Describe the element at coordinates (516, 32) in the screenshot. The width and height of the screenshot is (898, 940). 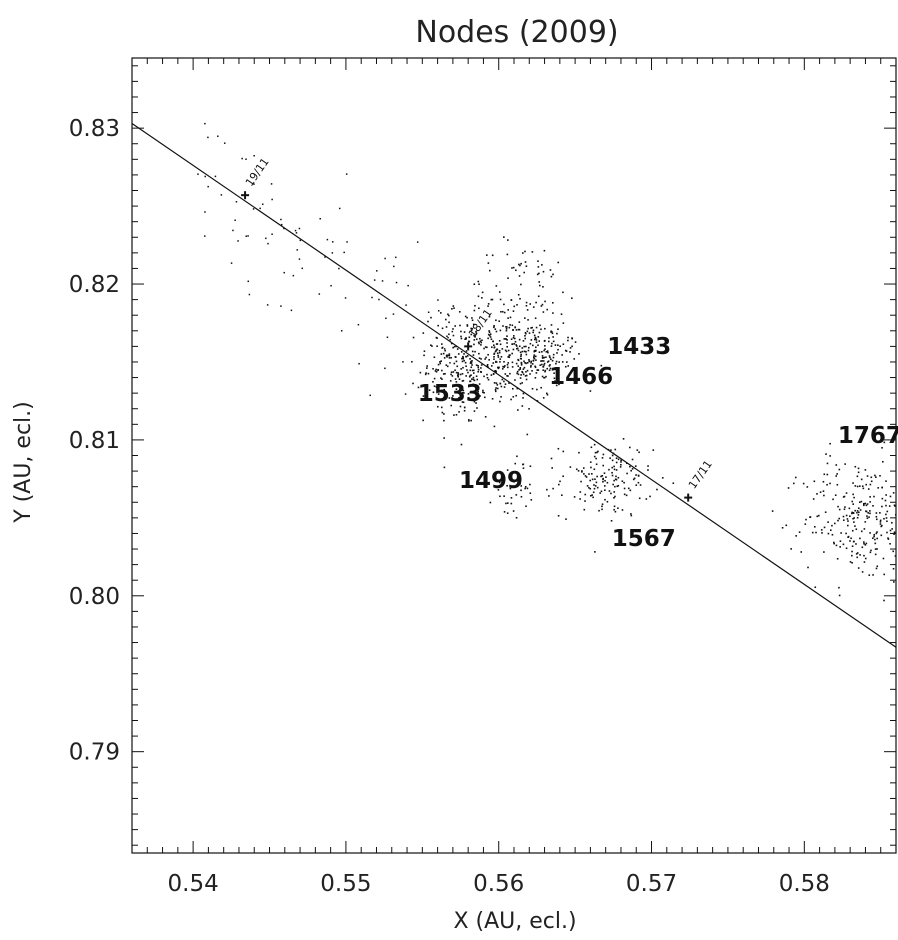
I see `chart-title: Nodes (2009)` at that location.